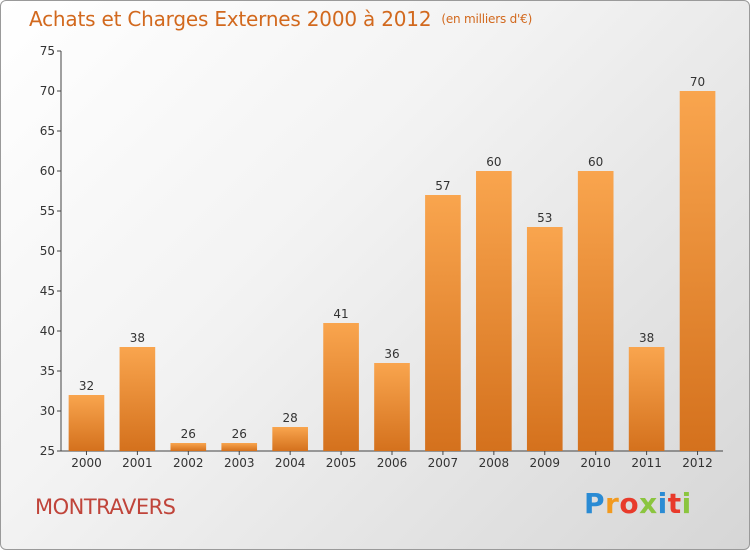 This screenshot has height=550, width=750. Describe the element at coordinates (86, 386) in the screenshot. I see `bar-value-label: 32` at that location.